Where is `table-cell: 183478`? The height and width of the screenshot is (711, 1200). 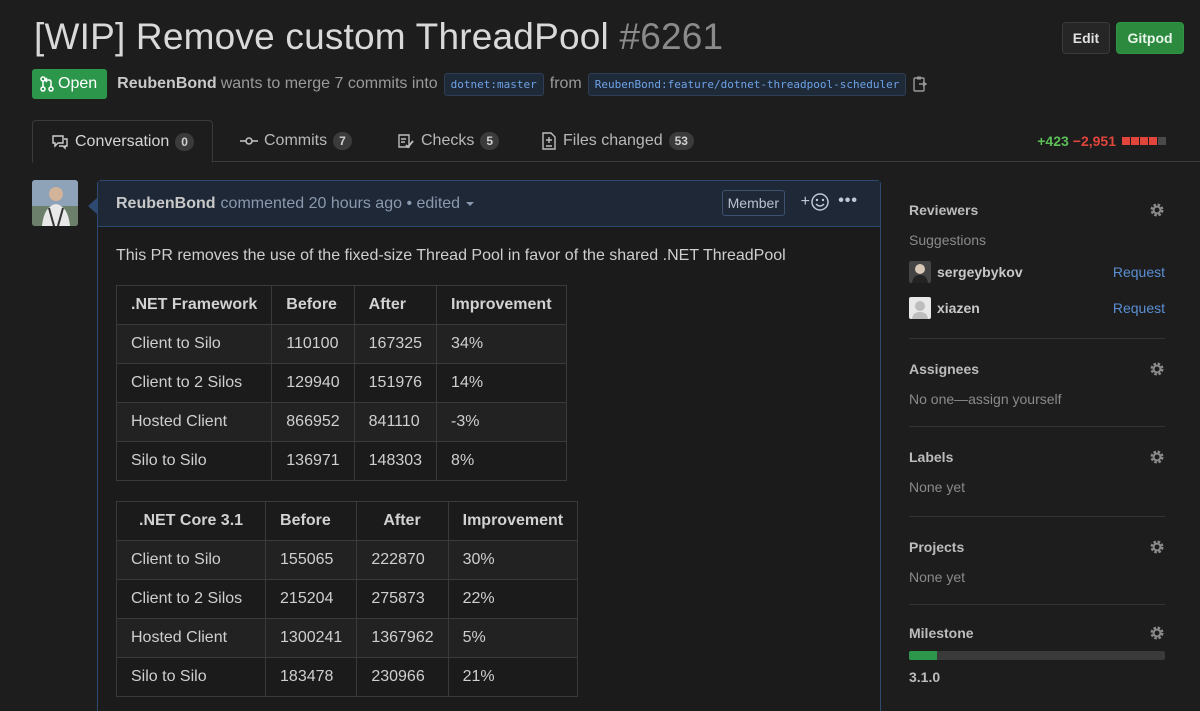 table-cell: 183478 is located at coordinates (311, 677).